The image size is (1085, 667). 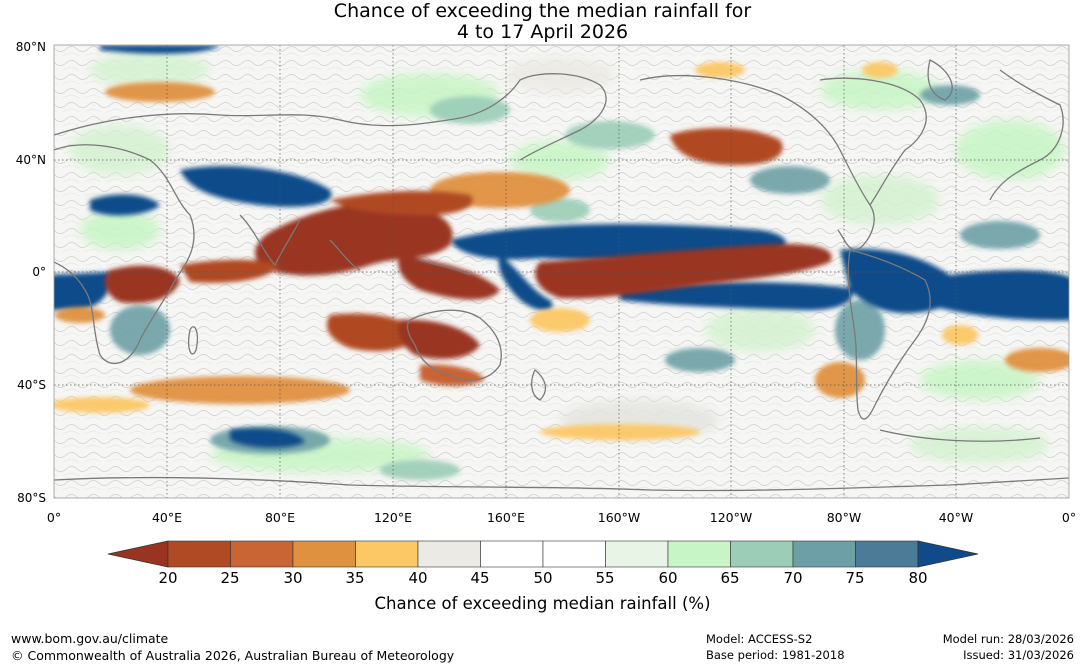 I want to click on lon-label-40e: 40°E, so click(x=167, y=517).